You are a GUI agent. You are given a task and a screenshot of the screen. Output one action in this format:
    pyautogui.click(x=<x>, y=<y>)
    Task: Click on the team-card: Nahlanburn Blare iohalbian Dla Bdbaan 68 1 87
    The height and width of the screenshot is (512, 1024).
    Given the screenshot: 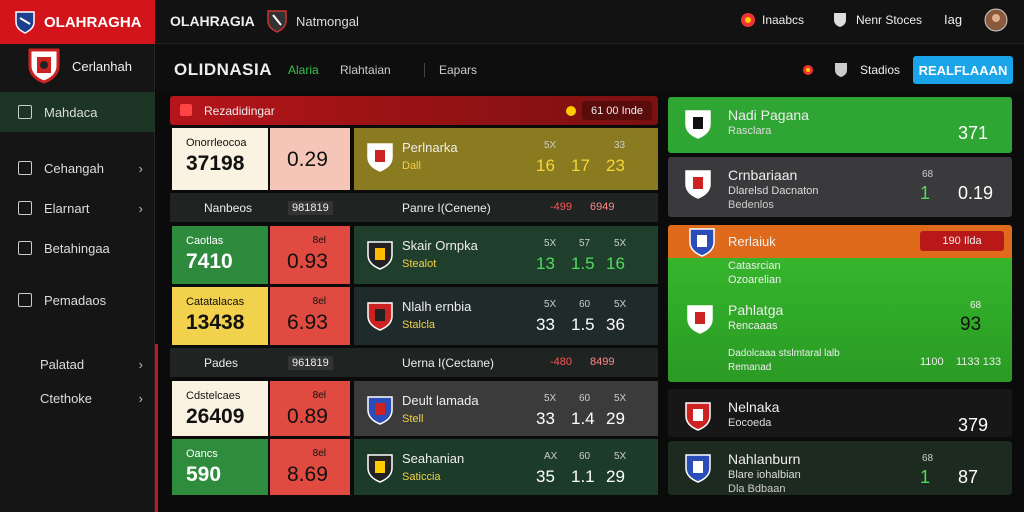 What is the action you would take?
    pyautogui.click(x=840, y=468)
    